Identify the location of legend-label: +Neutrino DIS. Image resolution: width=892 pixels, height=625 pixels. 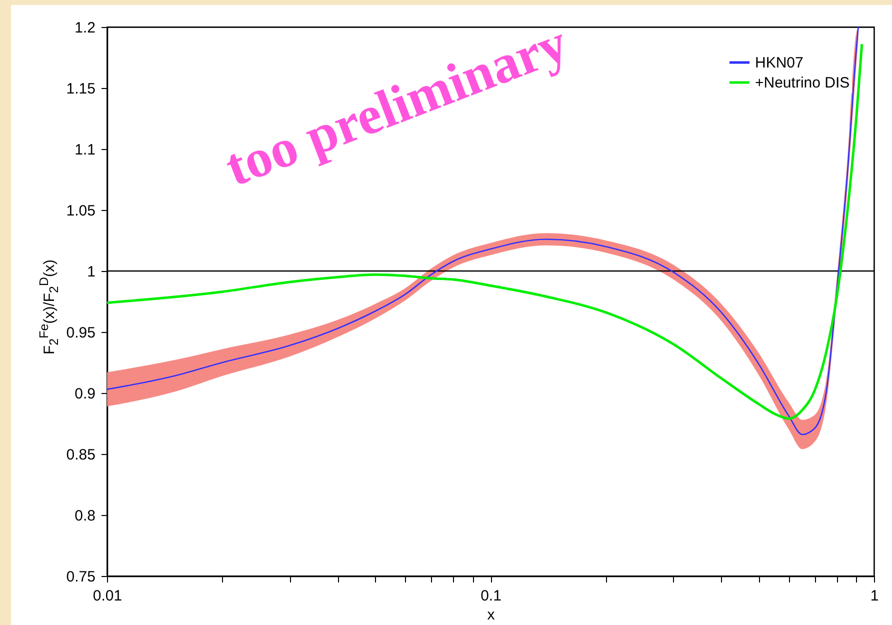
(802, 83).